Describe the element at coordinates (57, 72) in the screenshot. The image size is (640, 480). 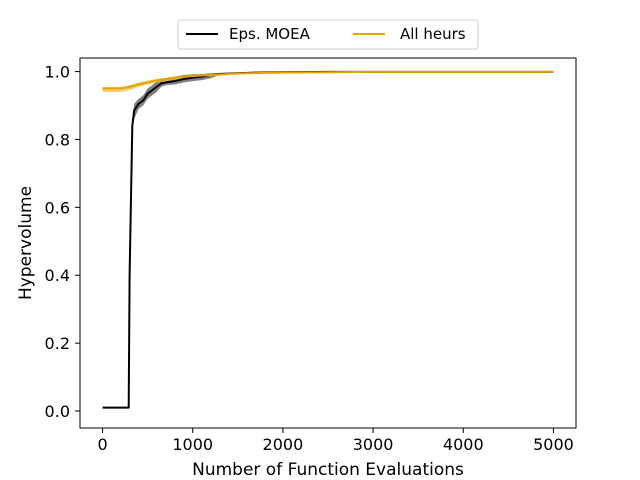
I see `y-tick-label: 1.0` at that location.